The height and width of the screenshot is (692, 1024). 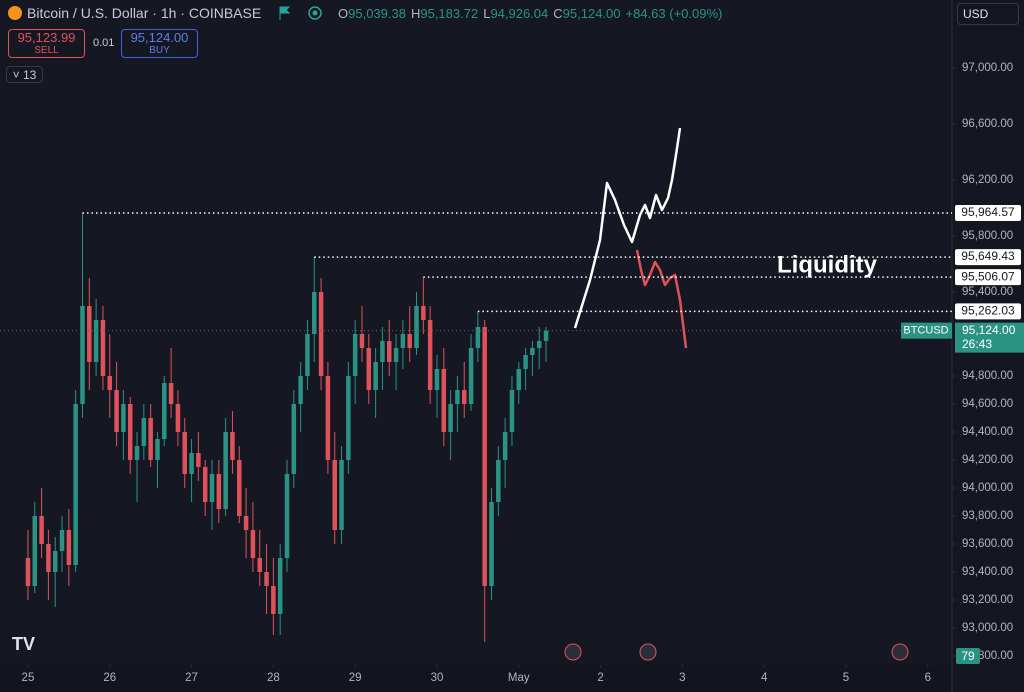 I want to click on ohlc-change: +84.63 (+0.09%), so click(x=674, y=13).